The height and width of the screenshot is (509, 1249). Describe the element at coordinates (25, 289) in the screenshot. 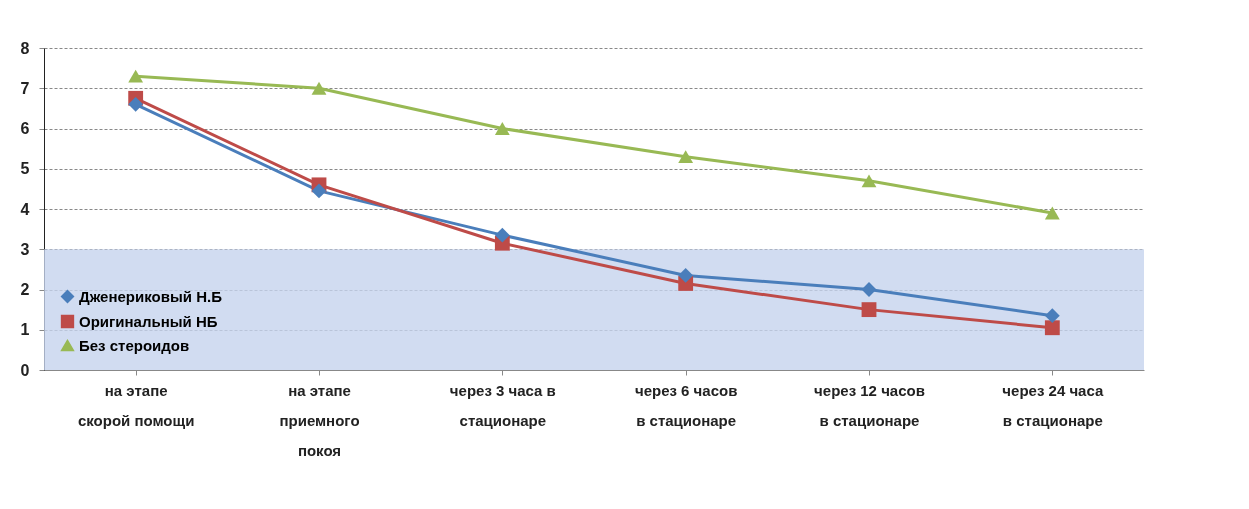

I see `y-tick-label: 2` at that location.